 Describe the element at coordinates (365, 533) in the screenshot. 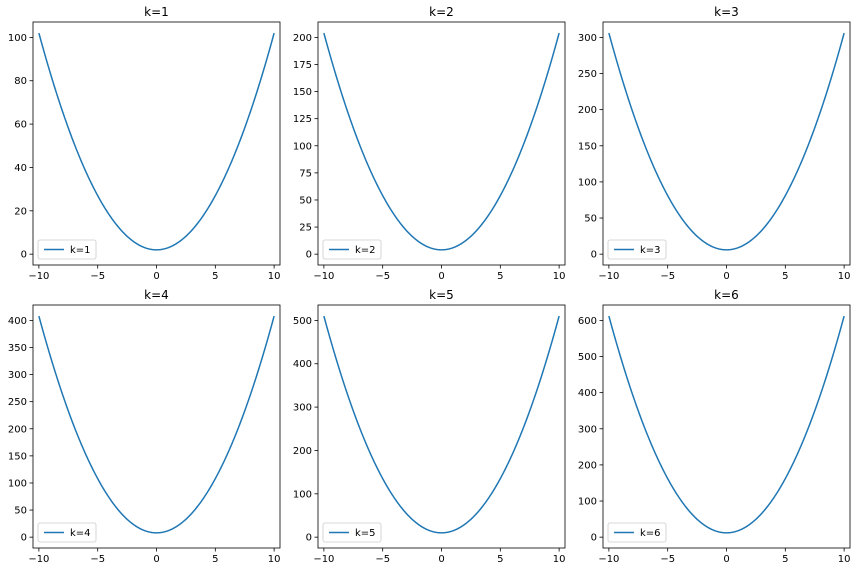

I see `legend-label: k=5` at that location.